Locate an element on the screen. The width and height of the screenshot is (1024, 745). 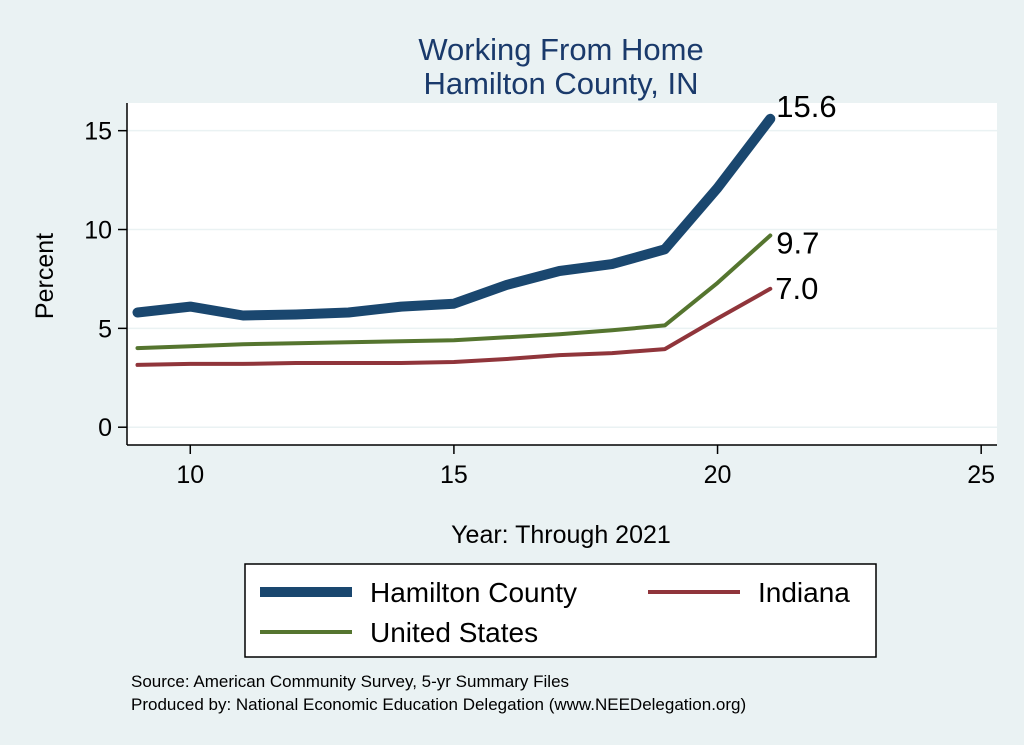
y-axis-title: Percent is located at coordinates (45, 276).